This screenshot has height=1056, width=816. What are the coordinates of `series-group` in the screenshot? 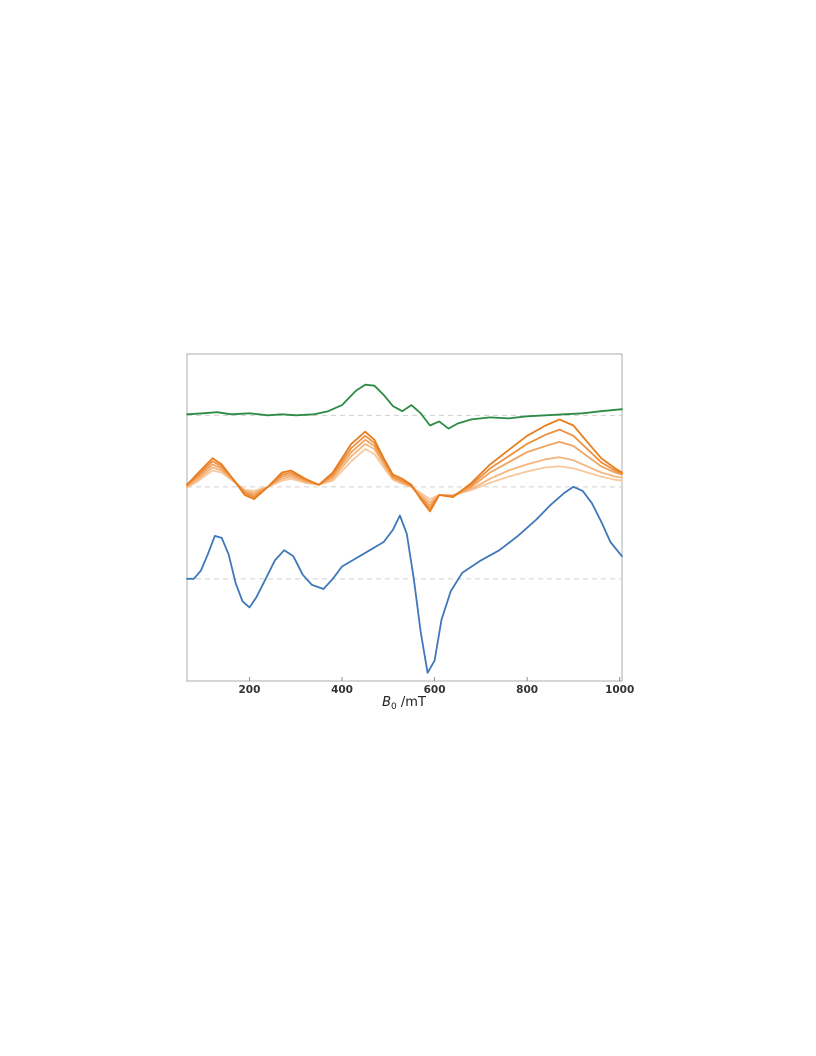 It's located at (404, 528).